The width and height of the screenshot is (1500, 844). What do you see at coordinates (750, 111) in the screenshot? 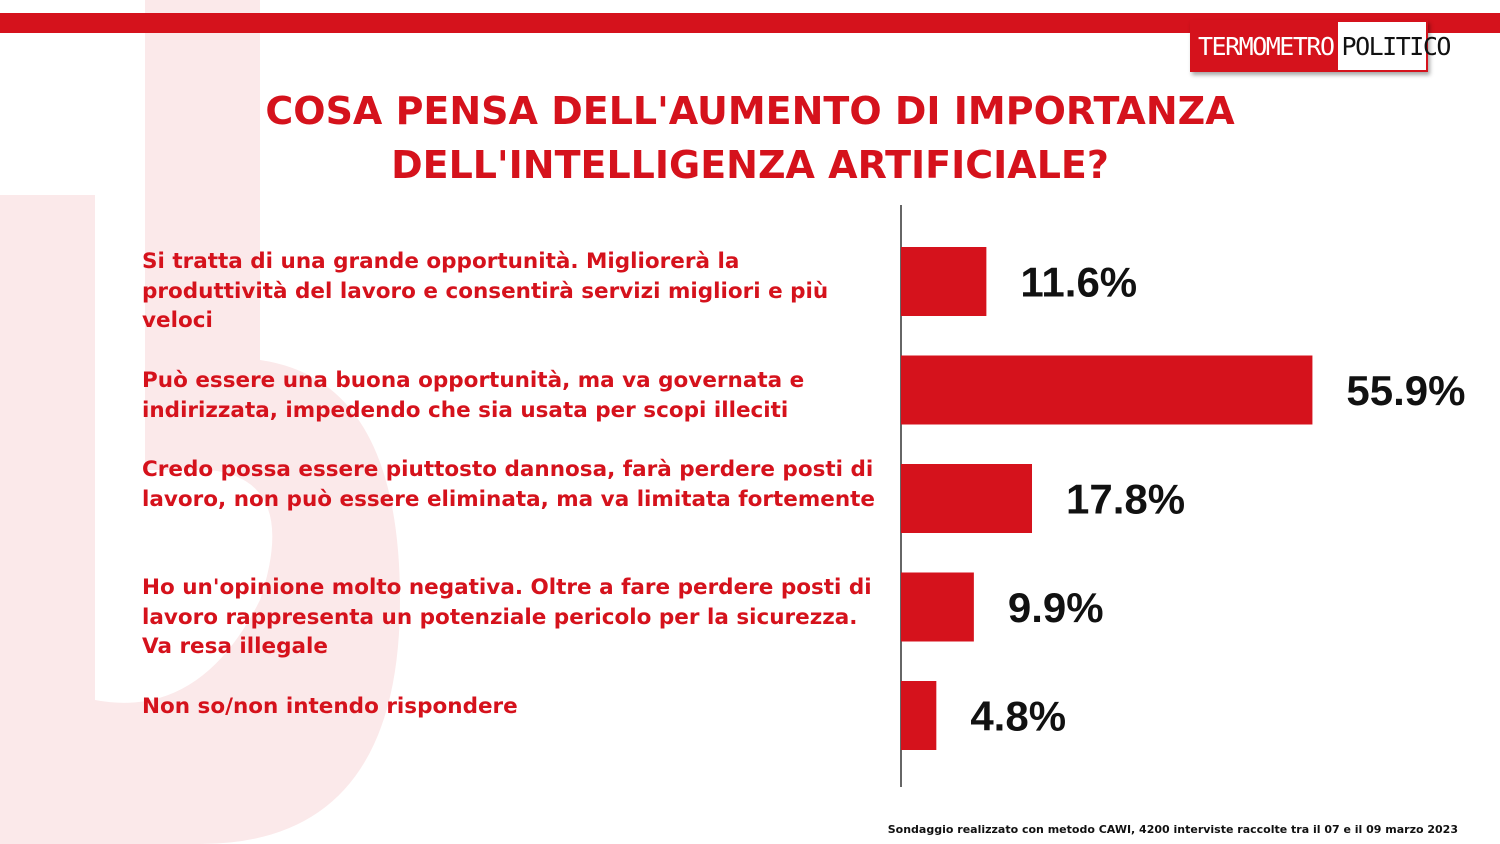
I see `chart-title-line-1: COSA PENSA DELL'AUMENTO DI IMPORTANZA` at bounding box center [750, 111].